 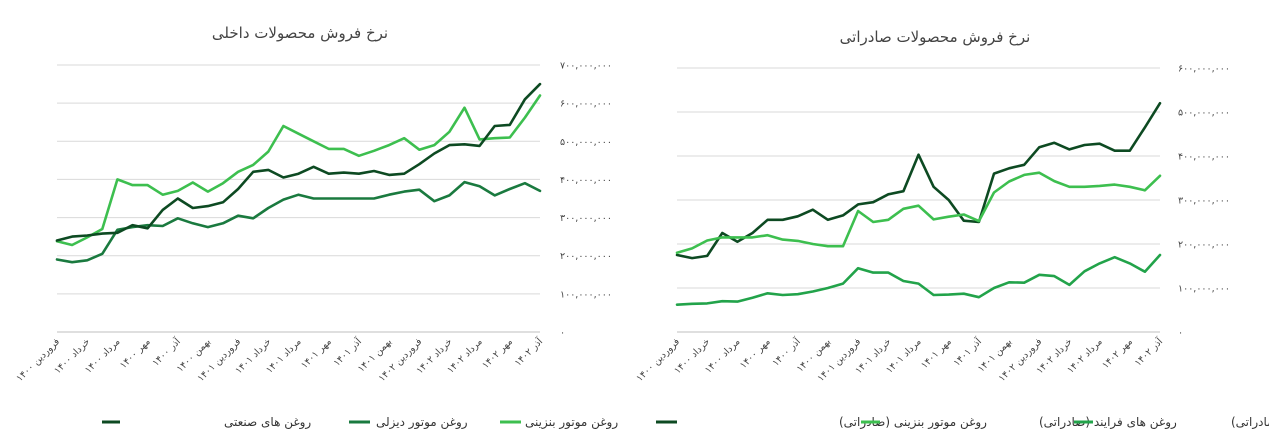 I want to click on legend-label: روغن های صنعتی, so click(x=267, y=422).